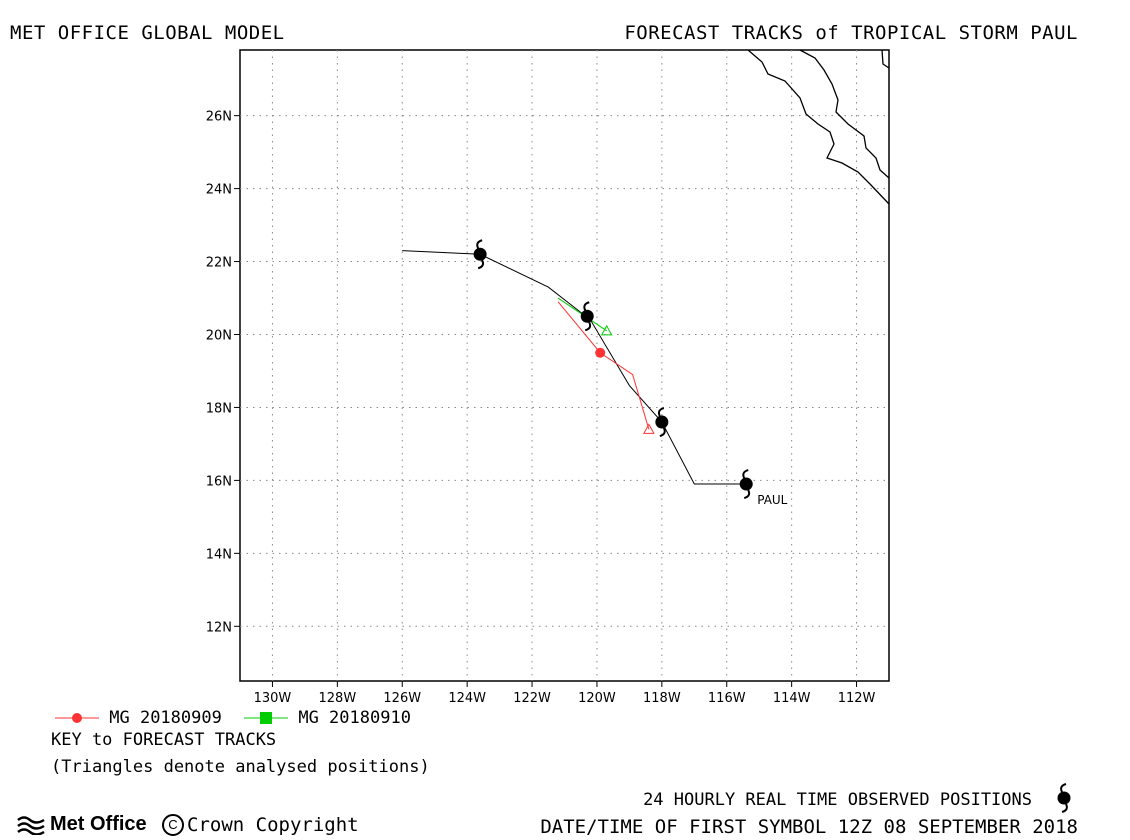 This screenshot has height=840, width=1130. I want to click on tick-label-lon: 128W, so click(338, 698).